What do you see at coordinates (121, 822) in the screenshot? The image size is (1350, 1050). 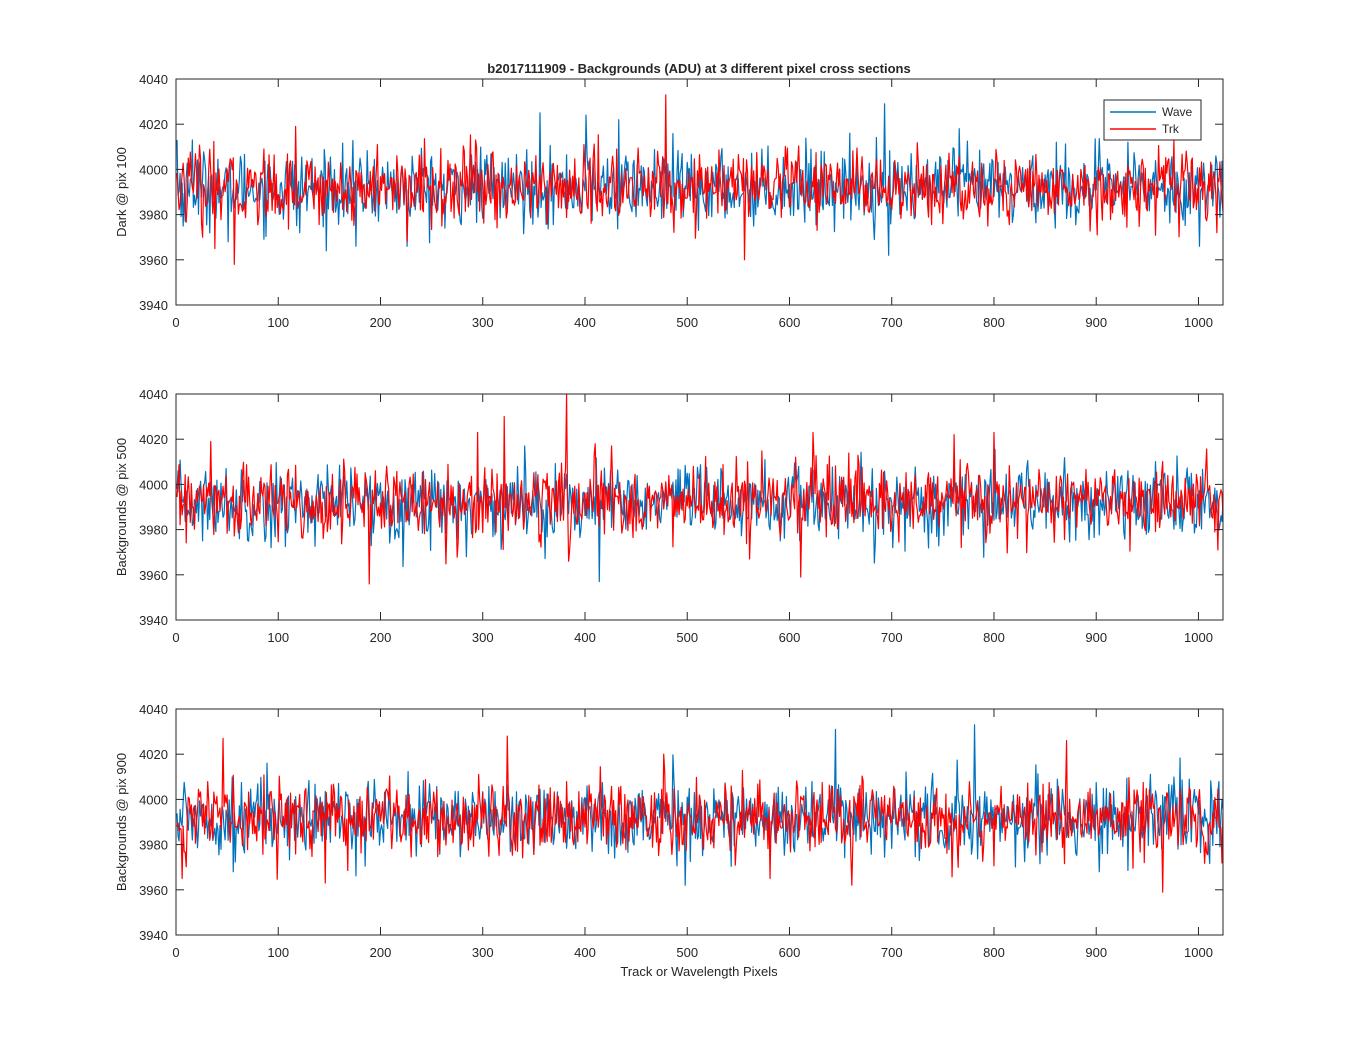 I see `y-axis-label: Backgrounds @ pix 900` at bounding box center [121, 822].